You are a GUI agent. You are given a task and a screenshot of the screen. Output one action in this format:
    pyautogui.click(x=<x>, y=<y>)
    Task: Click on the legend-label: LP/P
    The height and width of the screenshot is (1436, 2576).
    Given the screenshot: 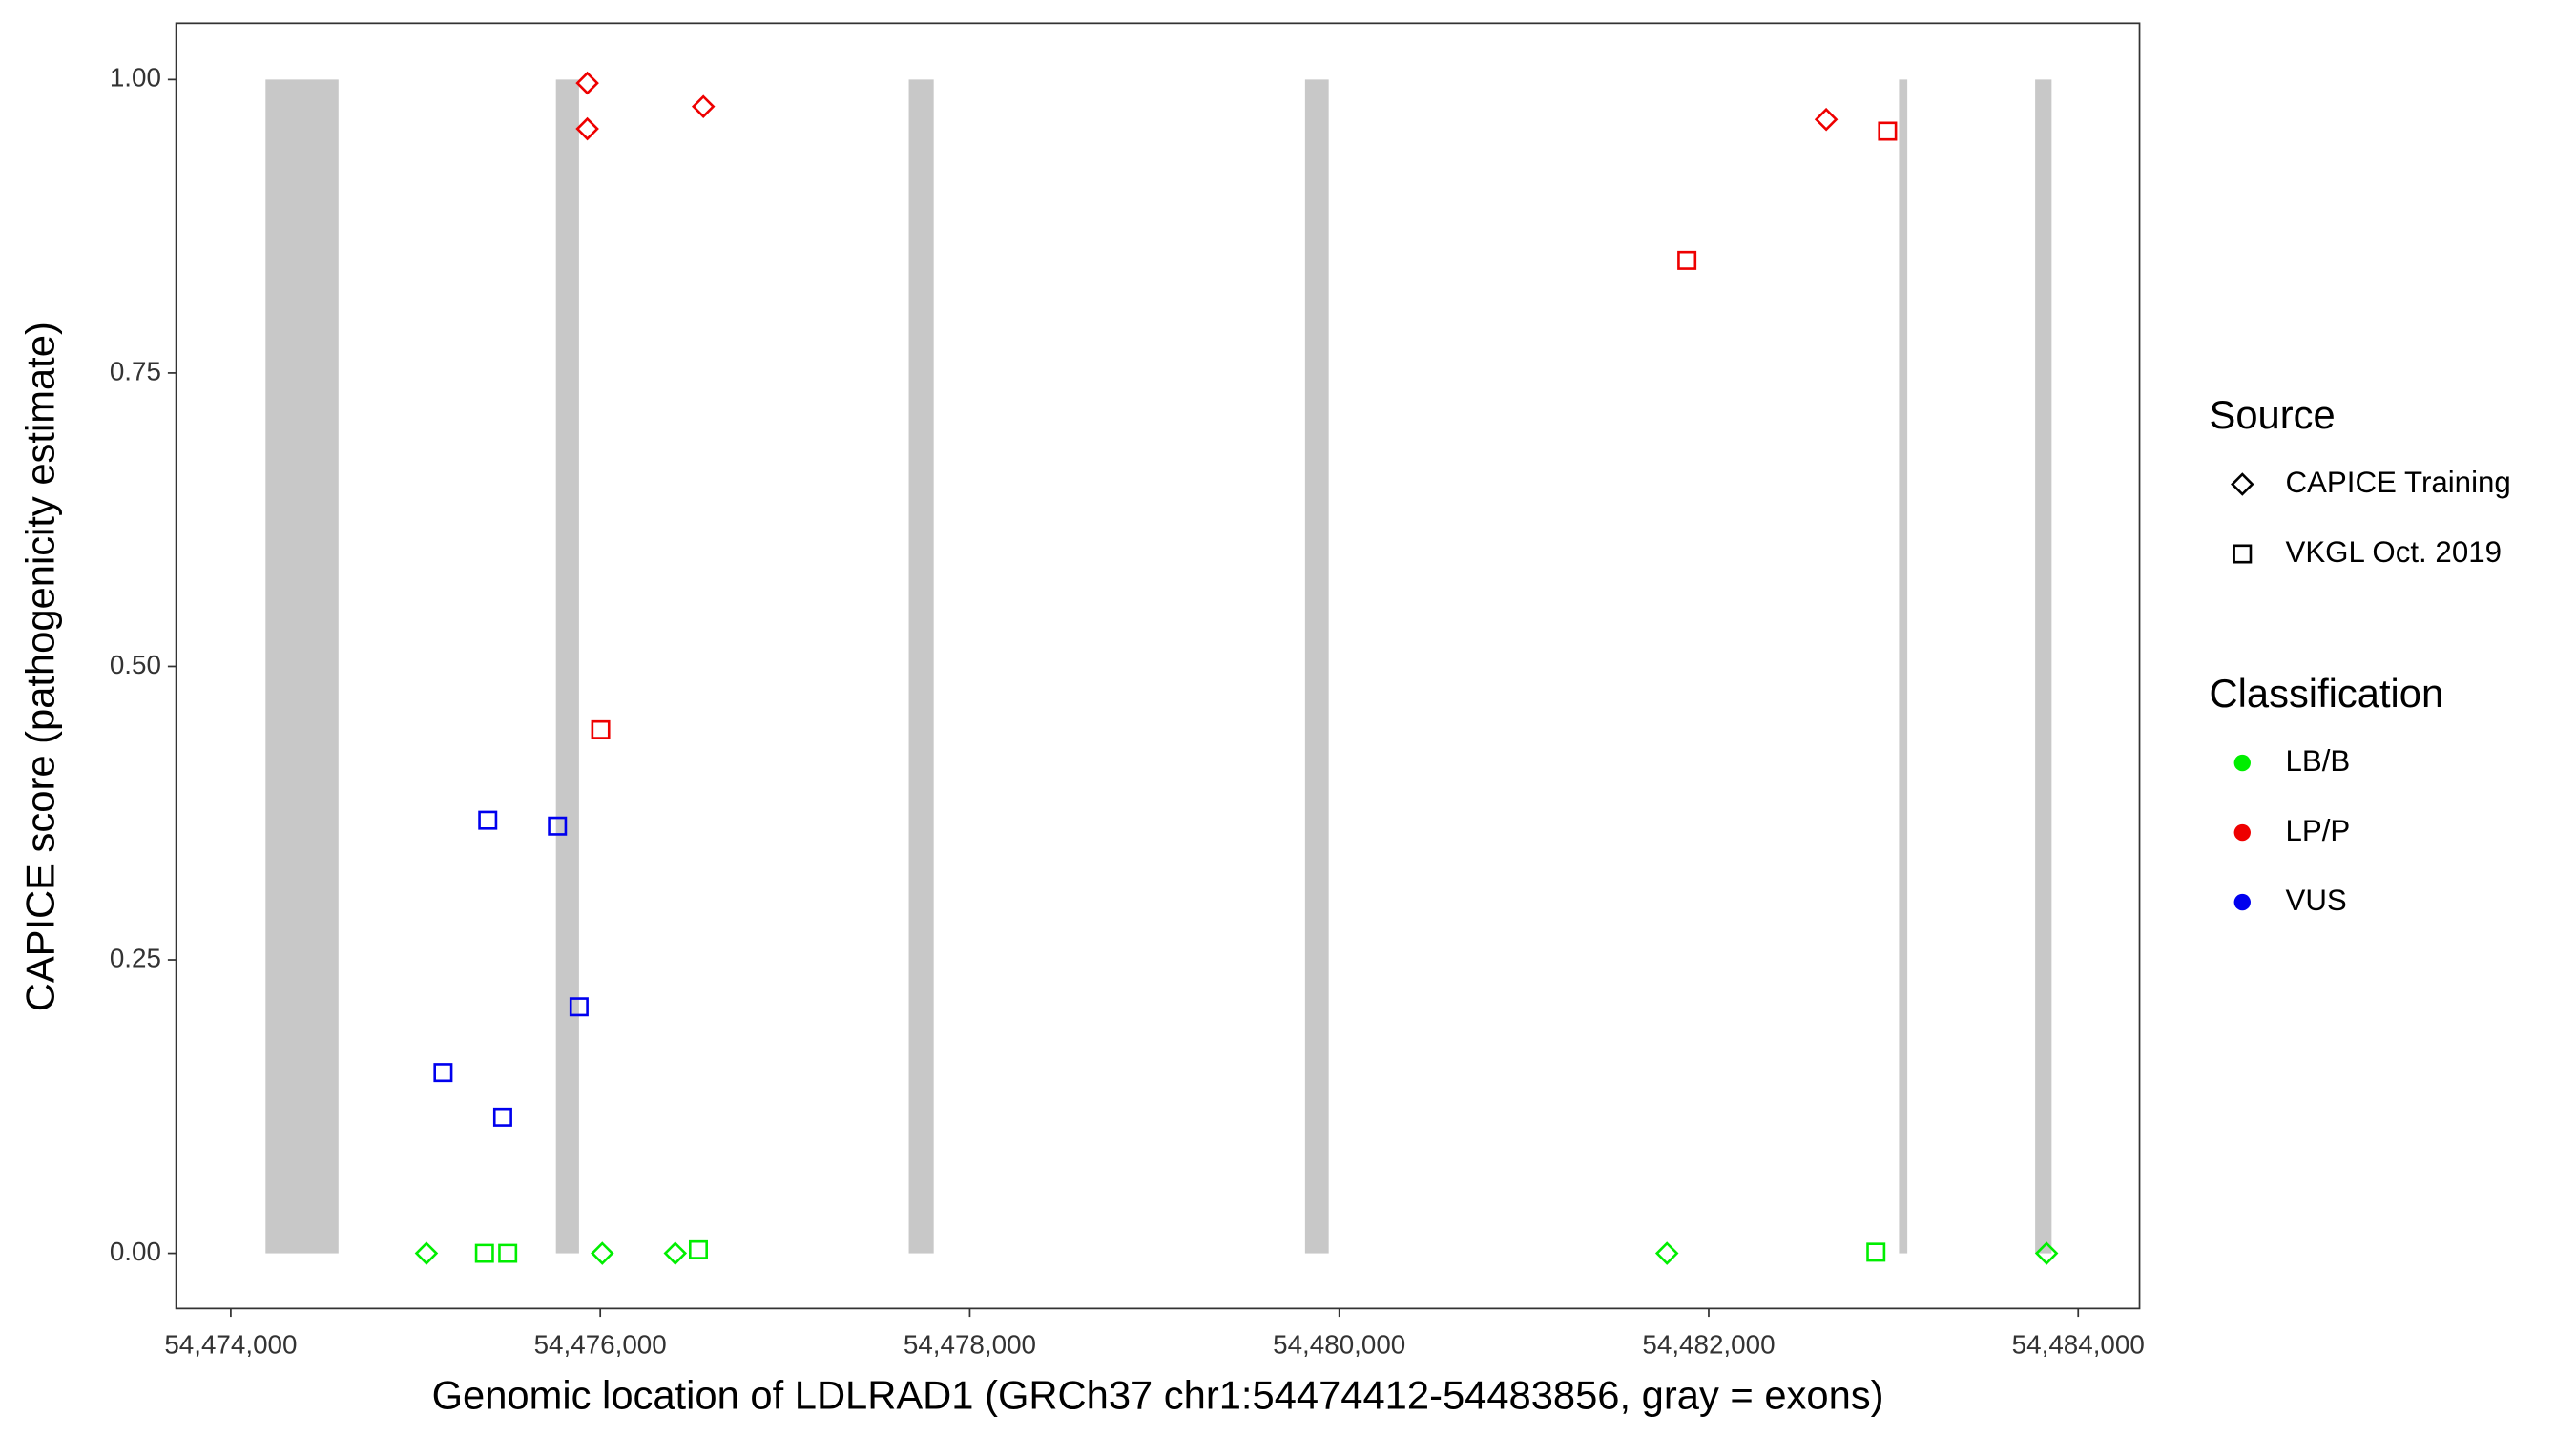 What is the action you would take?
    pyautogui.click(x=2317, y=830)
    